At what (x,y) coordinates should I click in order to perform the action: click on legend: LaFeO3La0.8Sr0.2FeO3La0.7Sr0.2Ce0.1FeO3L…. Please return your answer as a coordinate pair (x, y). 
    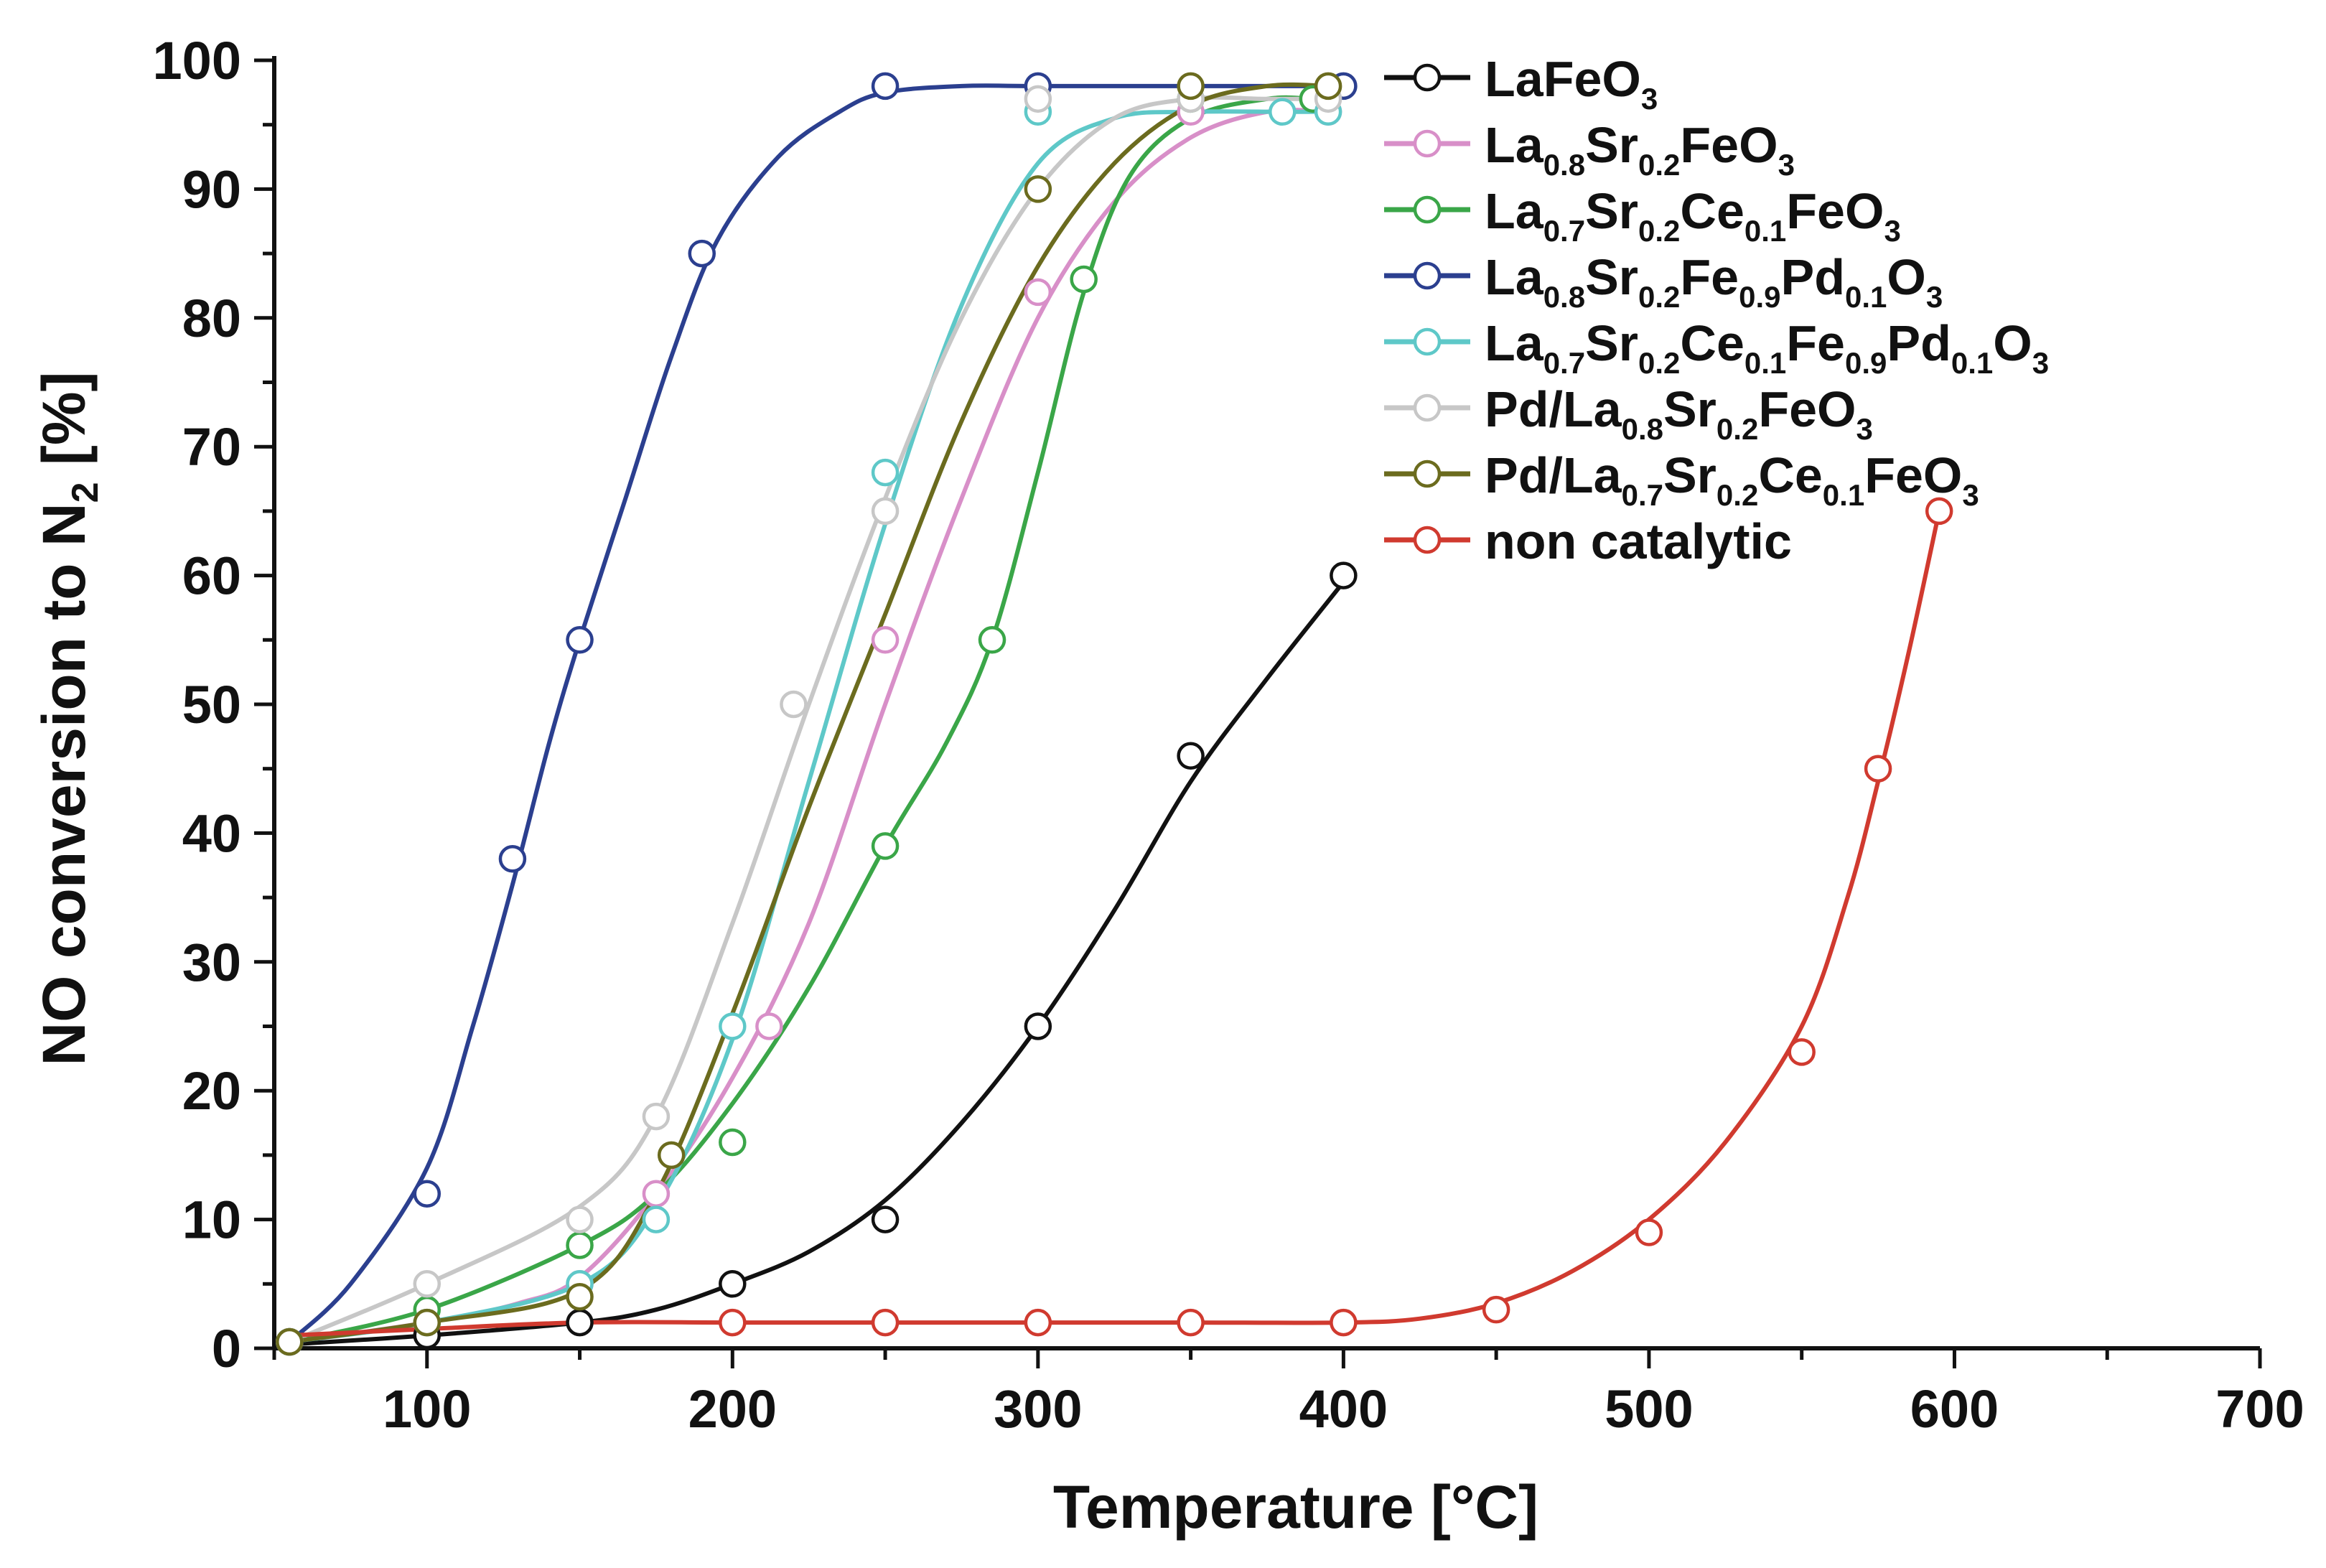
    Looking at the image, I should click on (1716, 310).